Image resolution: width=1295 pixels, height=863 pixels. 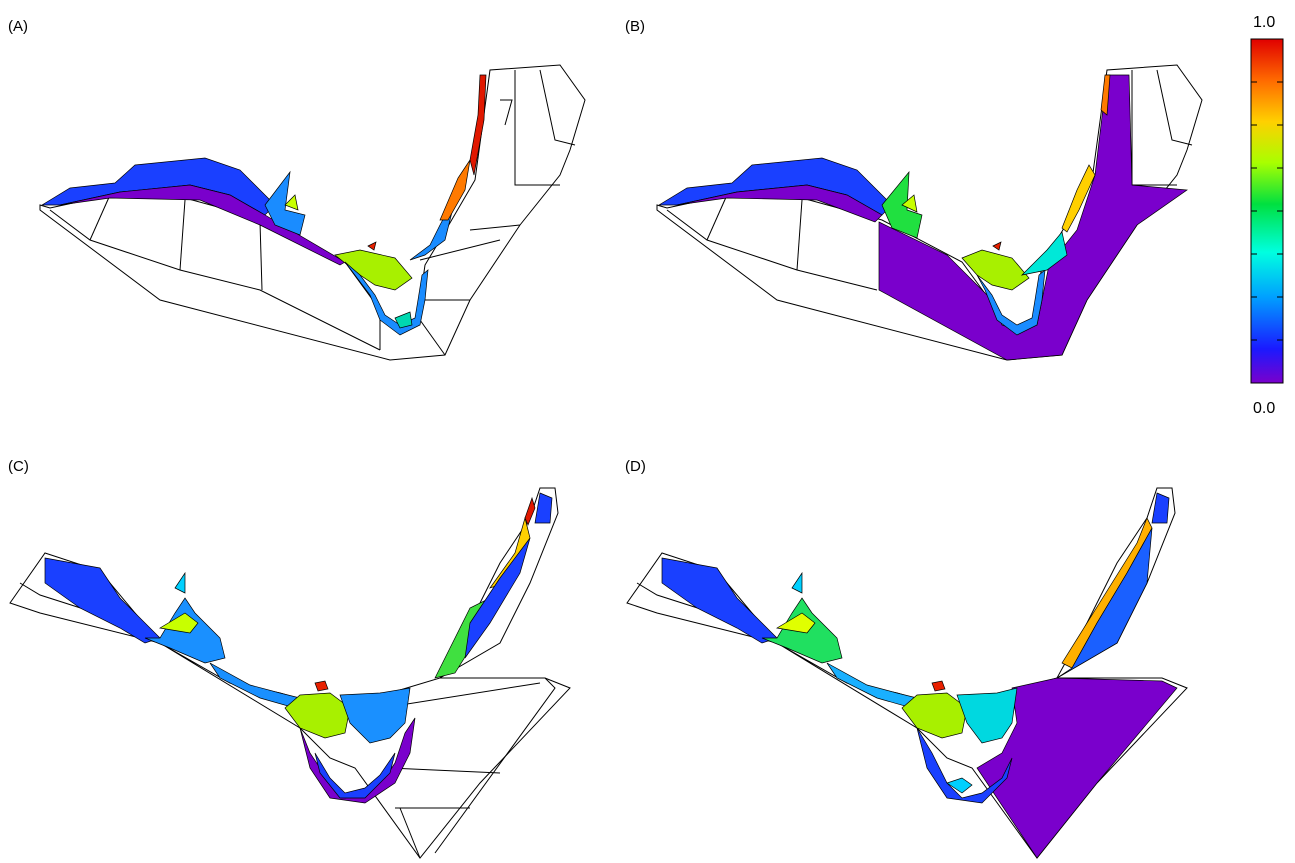 I want to click on region-west-cyan, so click(x=285, y=203).